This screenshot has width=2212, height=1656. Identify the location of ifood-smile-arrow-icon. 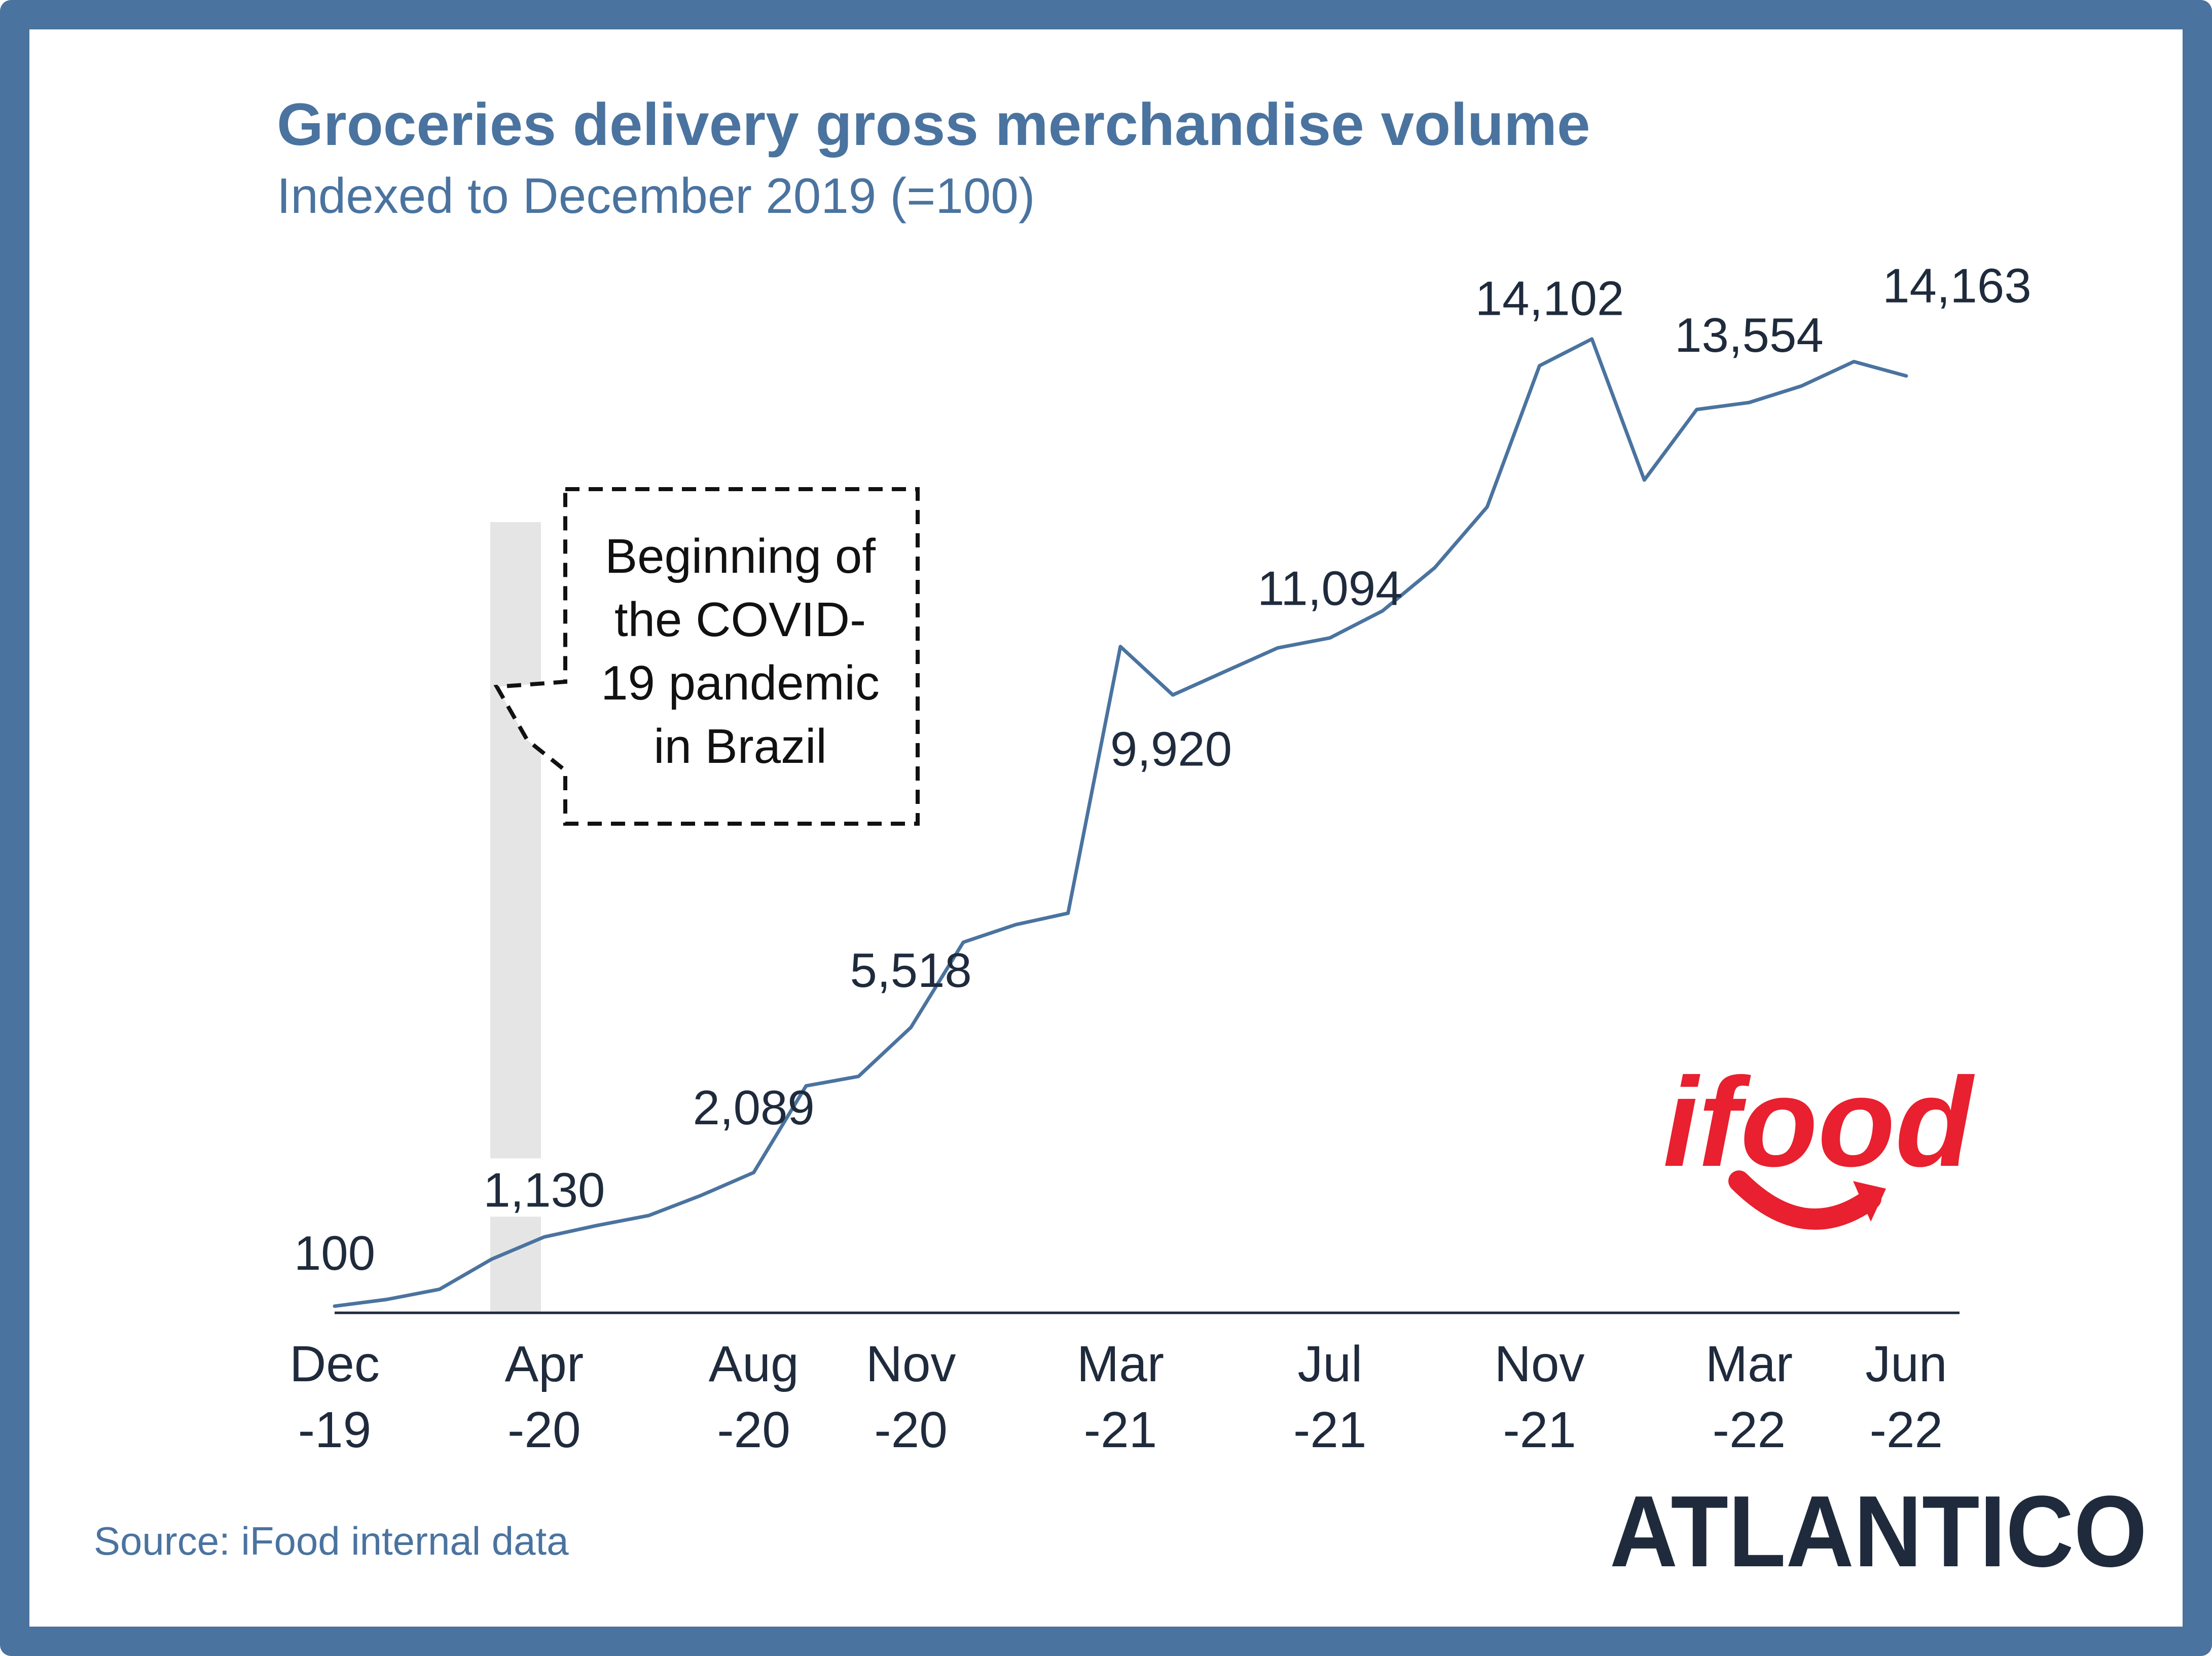
(1804, 1200).